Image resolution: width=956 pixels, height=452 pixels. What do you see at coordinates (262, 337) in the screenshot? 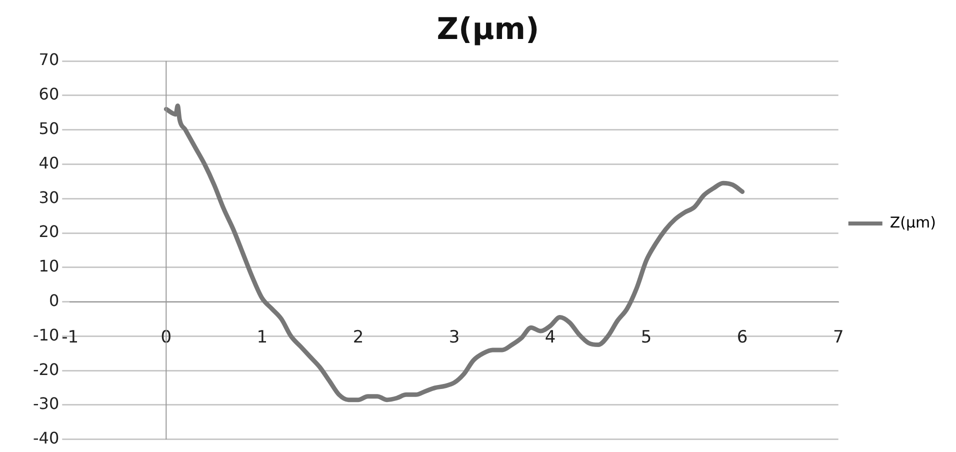
I see `x-tick-label: 1` at bounding box center [262, 337].